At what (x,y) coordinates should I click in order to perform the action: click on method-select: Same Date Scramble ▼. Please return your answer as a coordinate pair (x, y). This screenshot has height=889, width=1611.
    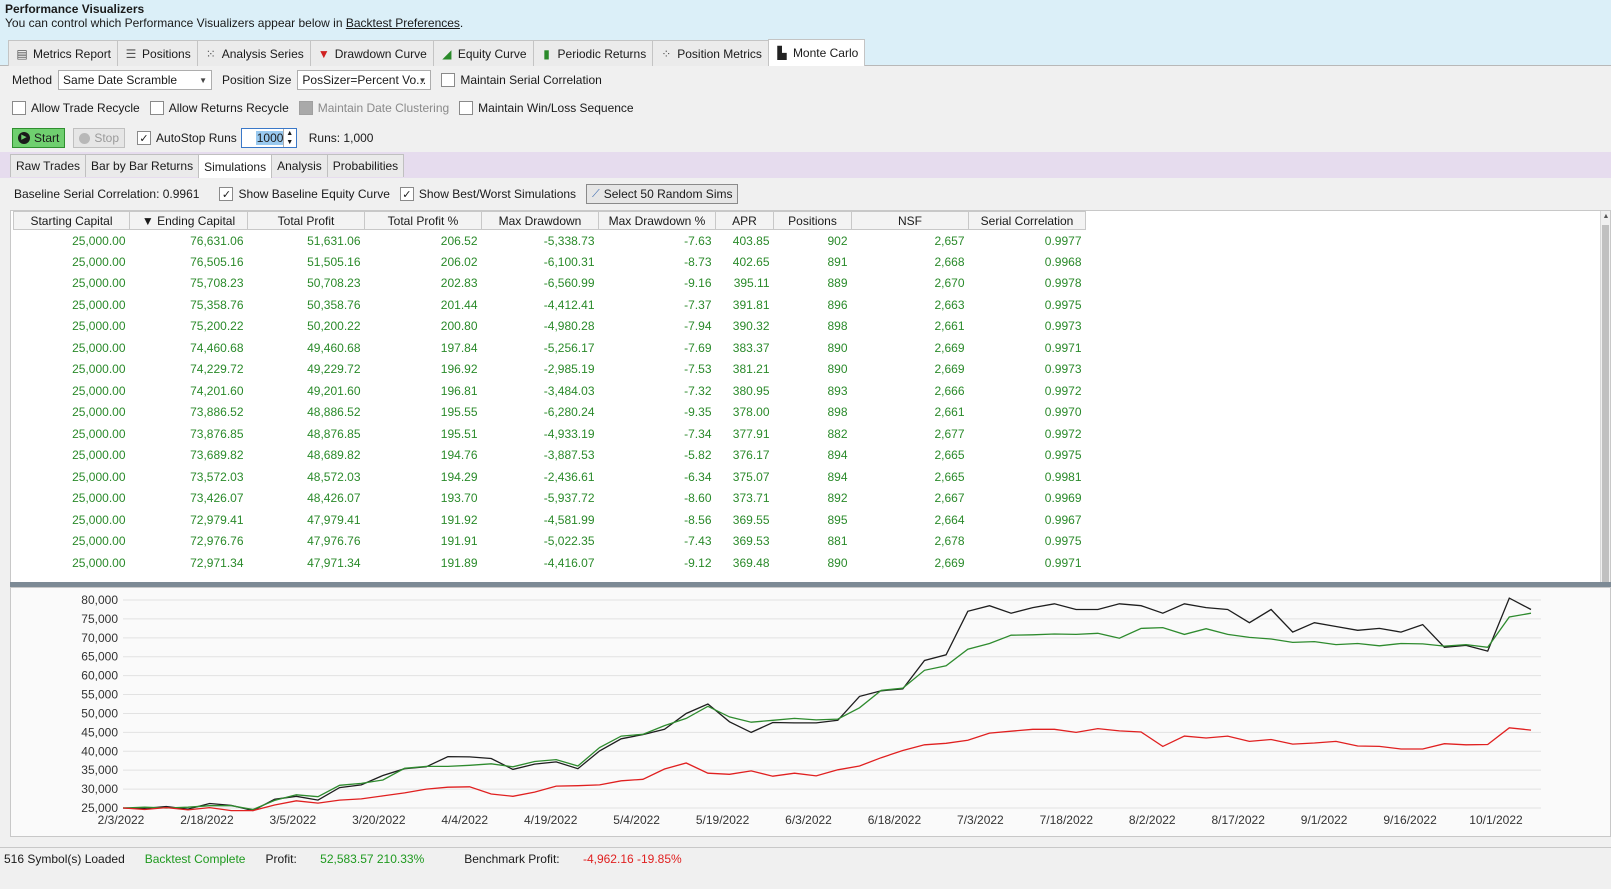
    Looking at the image, I should click on (135, 80).